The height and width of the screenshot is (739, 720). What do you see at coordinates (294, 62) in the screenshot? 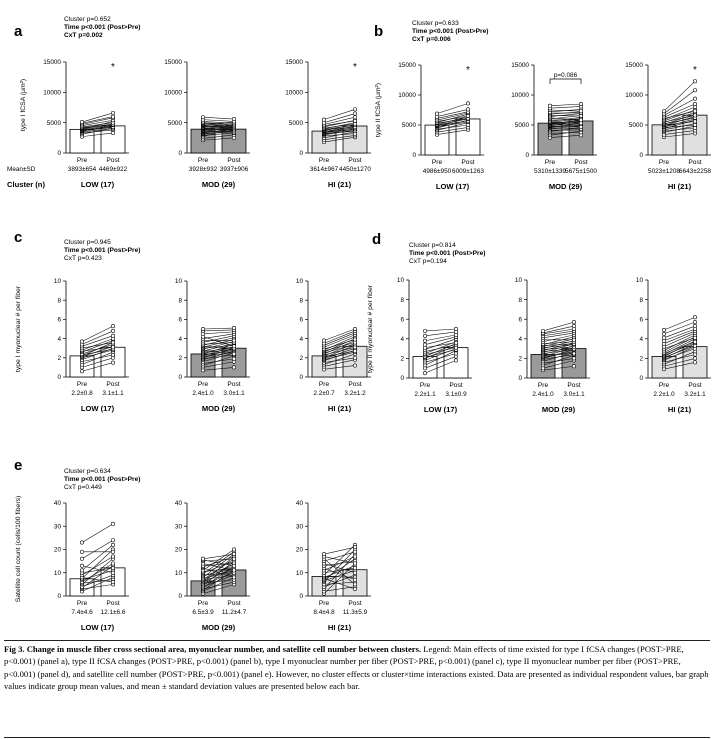
I see `panel-a-group-3-y-tick-label: 15000` at bounding box center [294, 62].